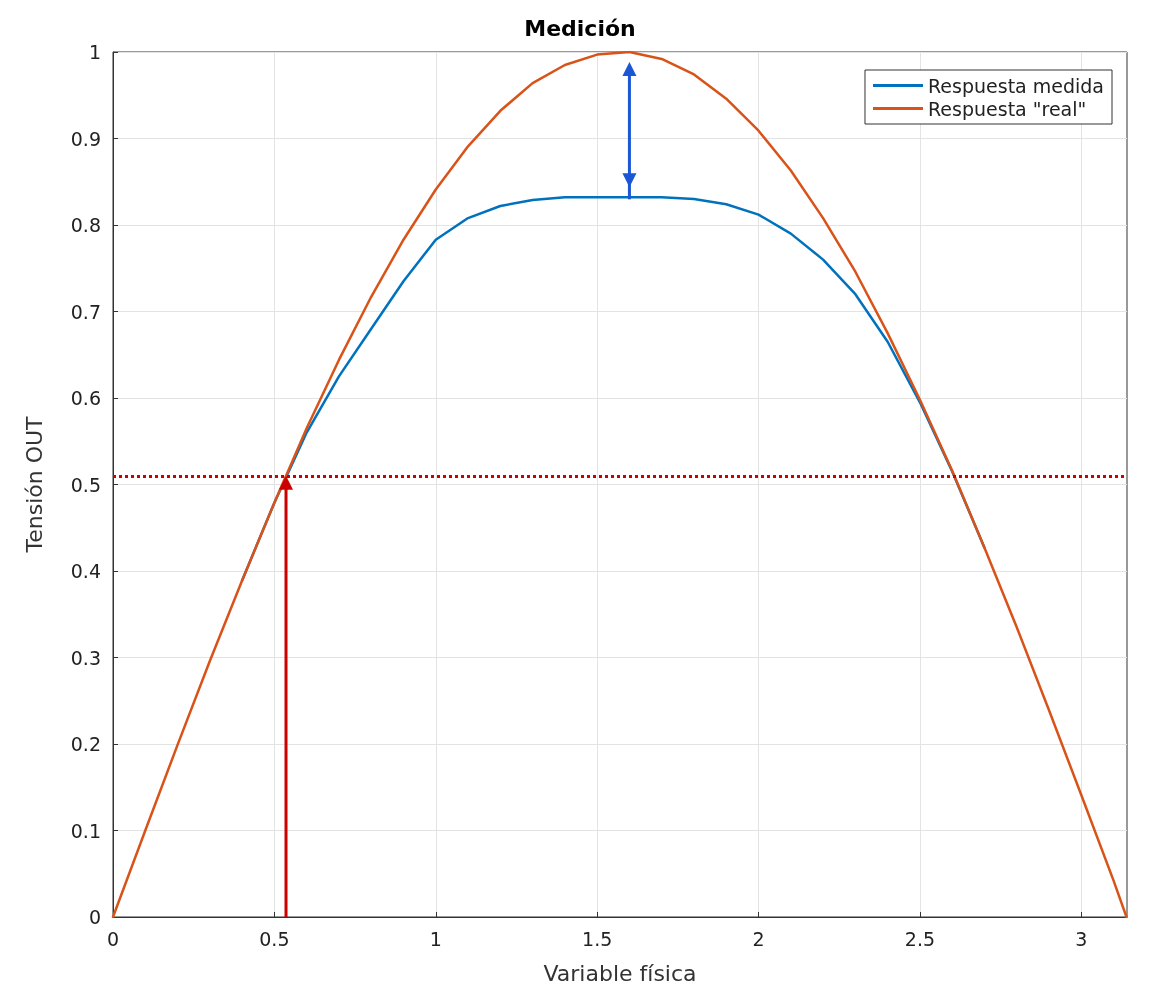  Describe the element at coordinates (1007, 108) in the screenshot. I see `legend-label: Respuesta "real"` at that location.